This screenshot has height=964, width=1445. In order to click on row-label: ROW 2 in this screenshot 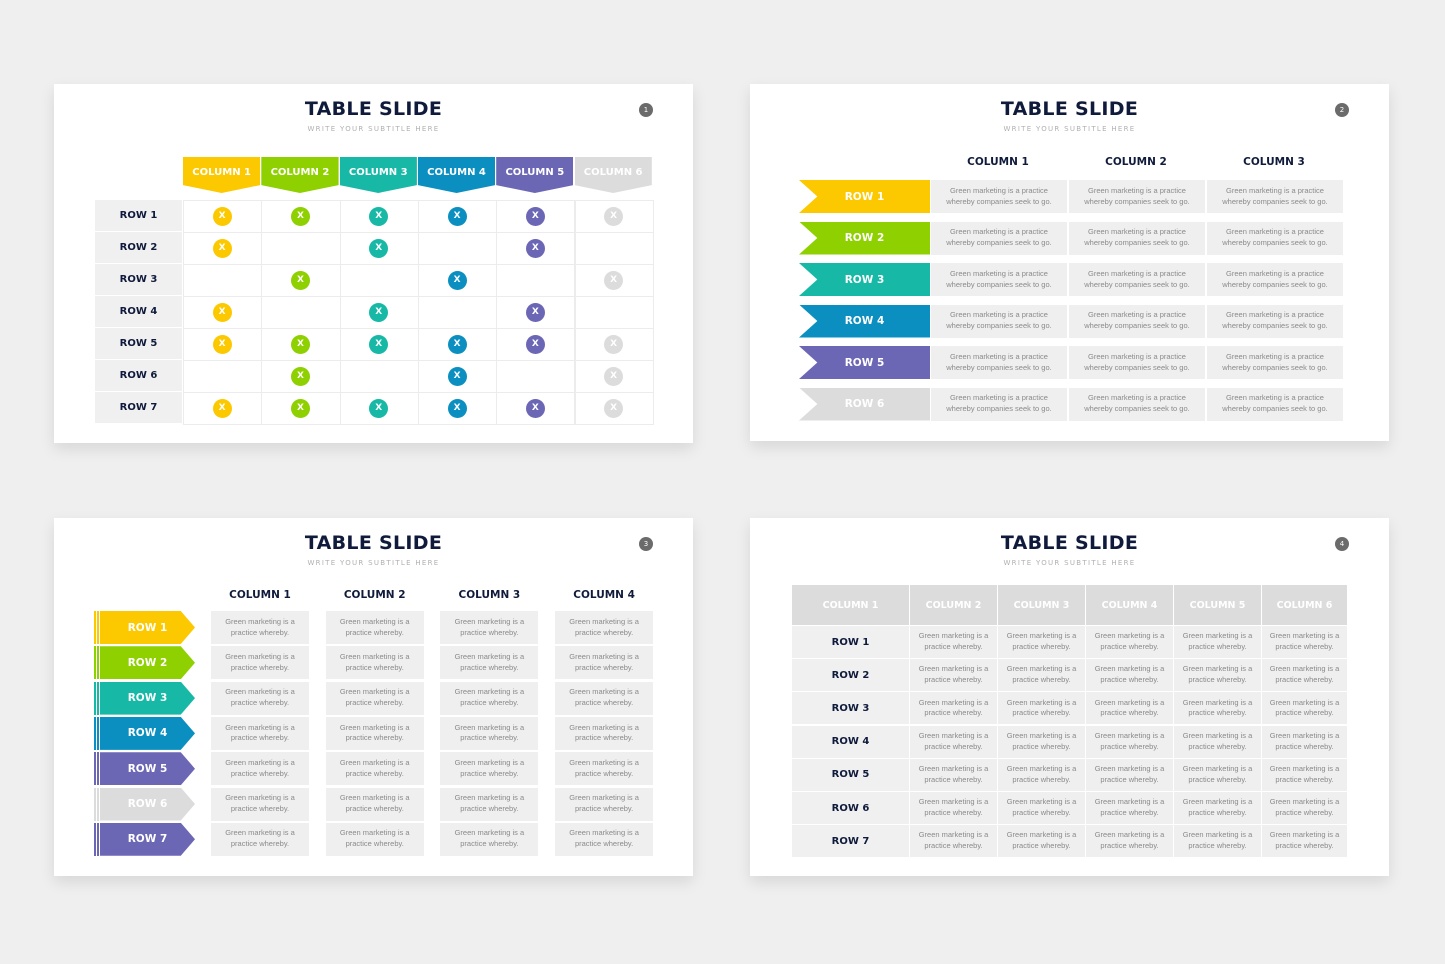, I will do `click(138, 247)`.